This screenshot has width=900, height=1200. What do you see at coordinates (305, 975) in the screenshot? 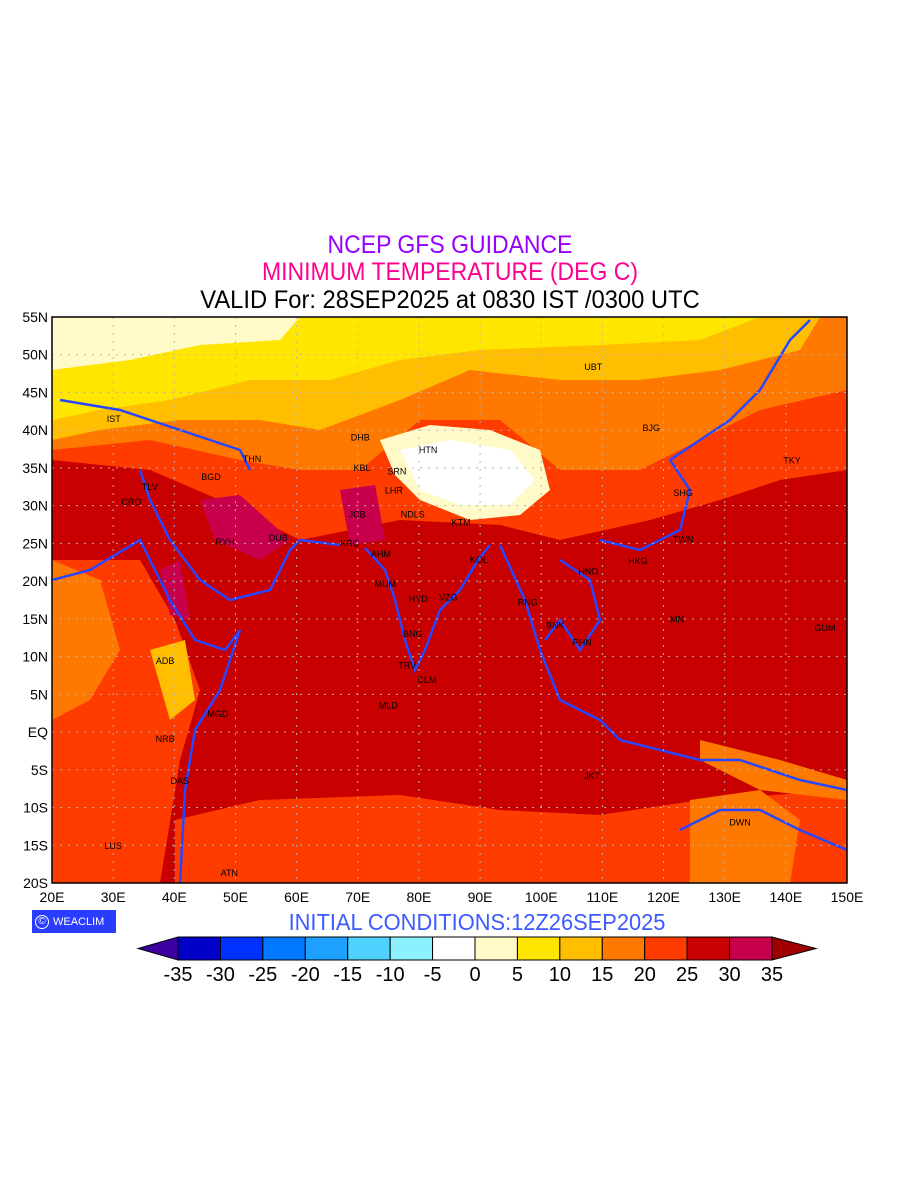
I see `colorbar-label: -20` at bounding box center [305, 975].